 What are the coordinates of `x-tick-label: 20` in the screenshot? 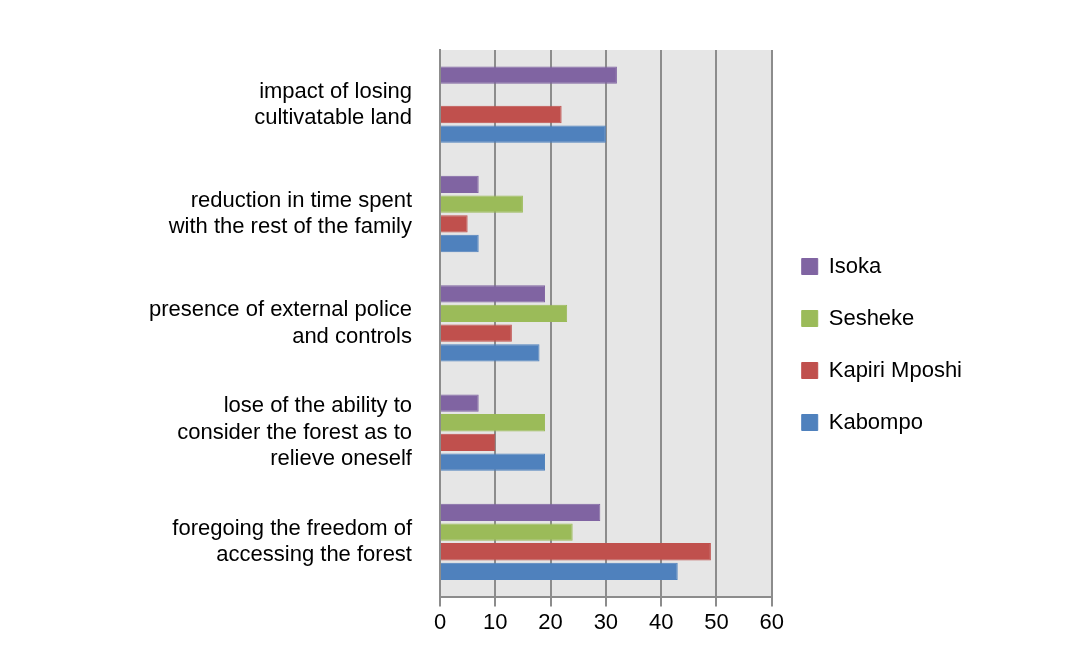 It's located at (550, 621).